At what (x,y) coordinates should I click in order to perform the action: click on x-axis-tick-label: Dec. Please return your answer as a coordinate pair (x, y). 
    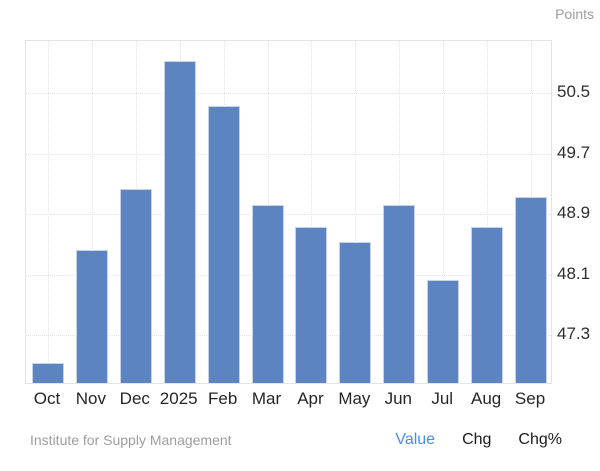
    Looking at the image, I should click on (134, 398).